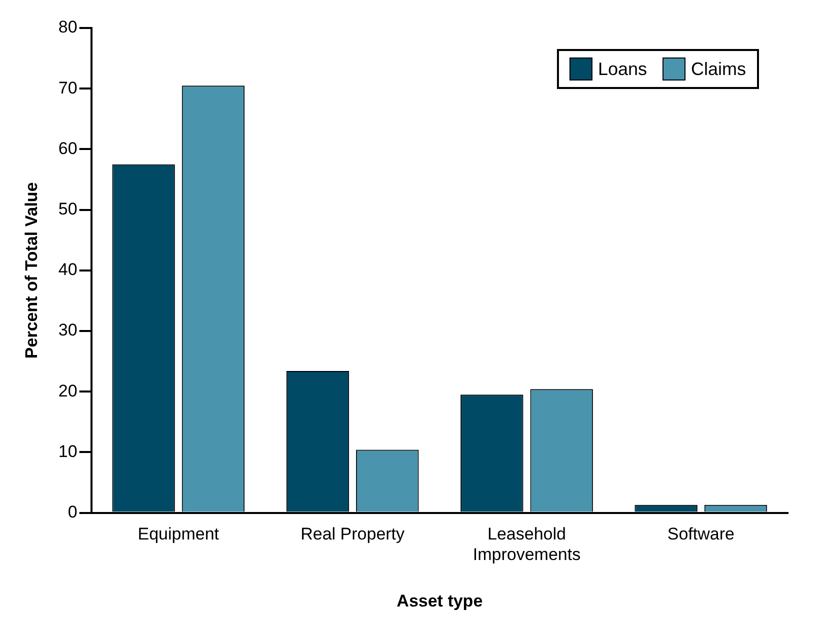 The image size is (819, 631). What do you see at coordinates (718, 68) in the screenshot?
I see `legend-label: Claims` at bounding box center [718, 68].